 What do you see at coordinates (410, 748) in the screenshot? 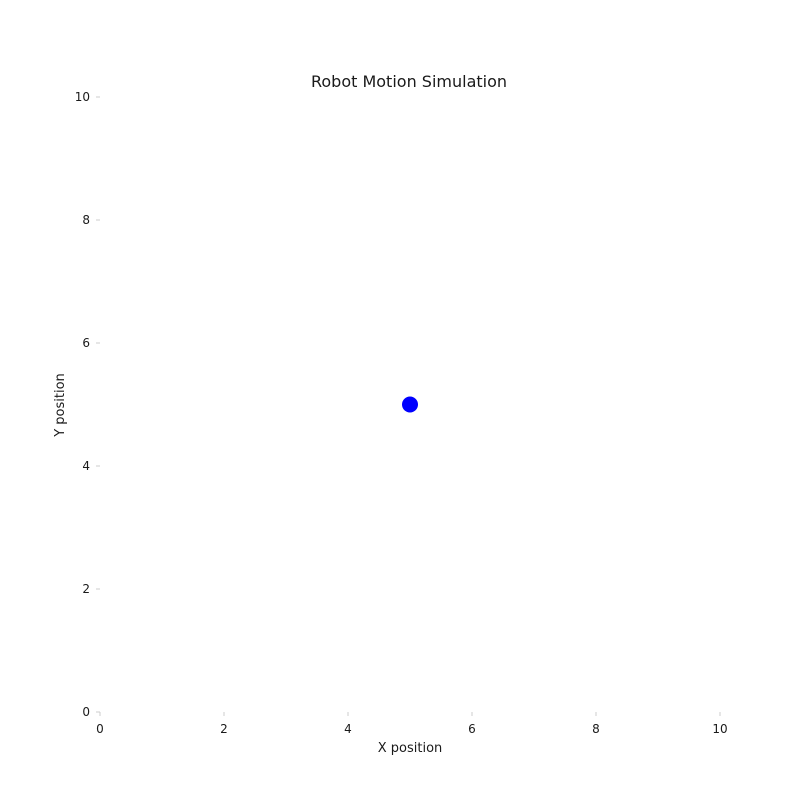
I see `x-axis-label: X position` at bounding box center [410, 748].